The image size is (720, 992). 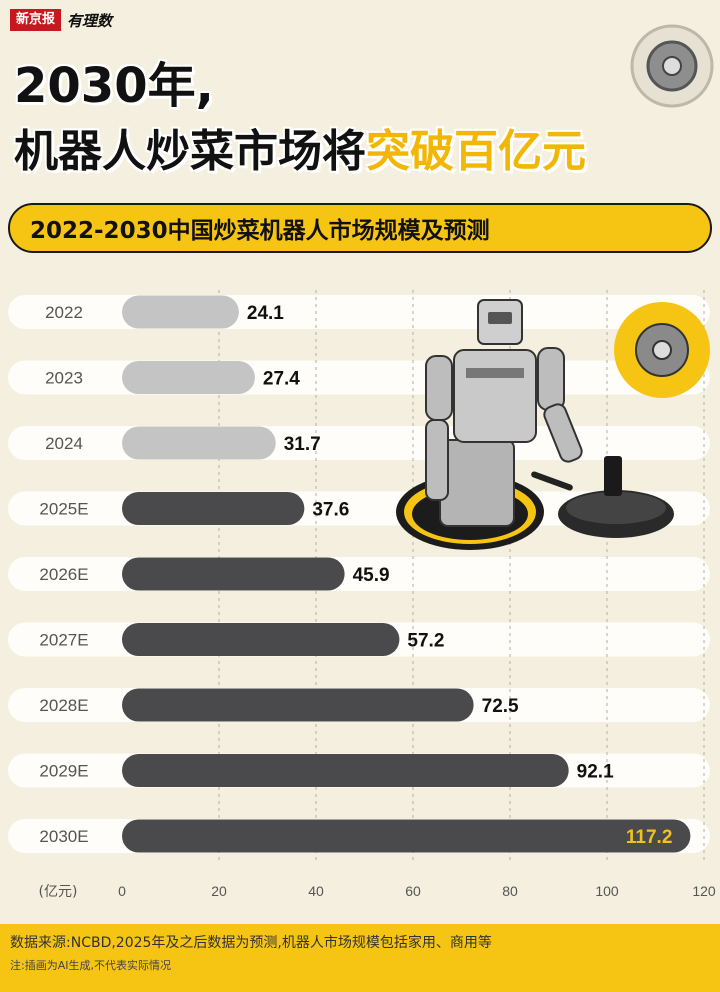 What do you see at coordinates (90, 965) in the screenshot?
I see `note-text: 注:插画为AI生成,不代表实际情况` at bounding box center [90, 965].